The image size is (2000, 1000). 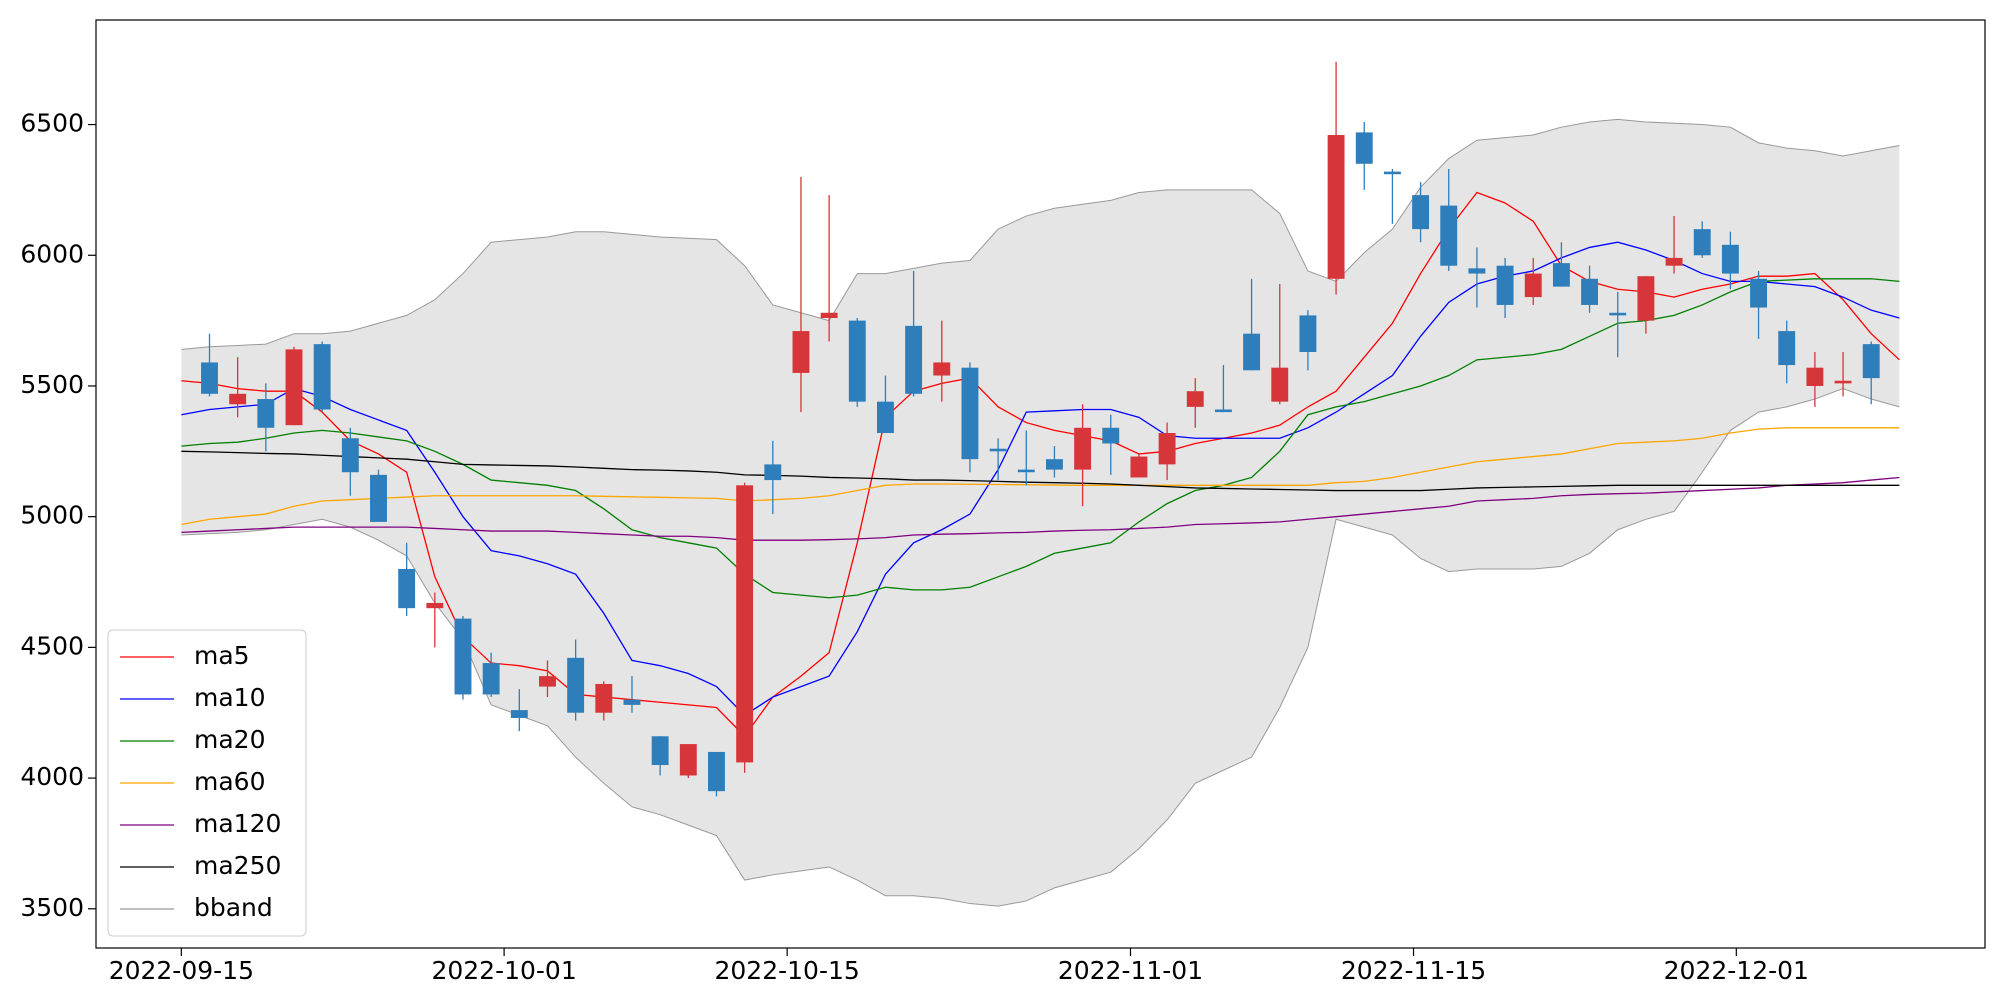 What do you see at coordinates (229, 739) in the screenshot?
I see `legend-label: ma20` at bounding box center [229, 739].